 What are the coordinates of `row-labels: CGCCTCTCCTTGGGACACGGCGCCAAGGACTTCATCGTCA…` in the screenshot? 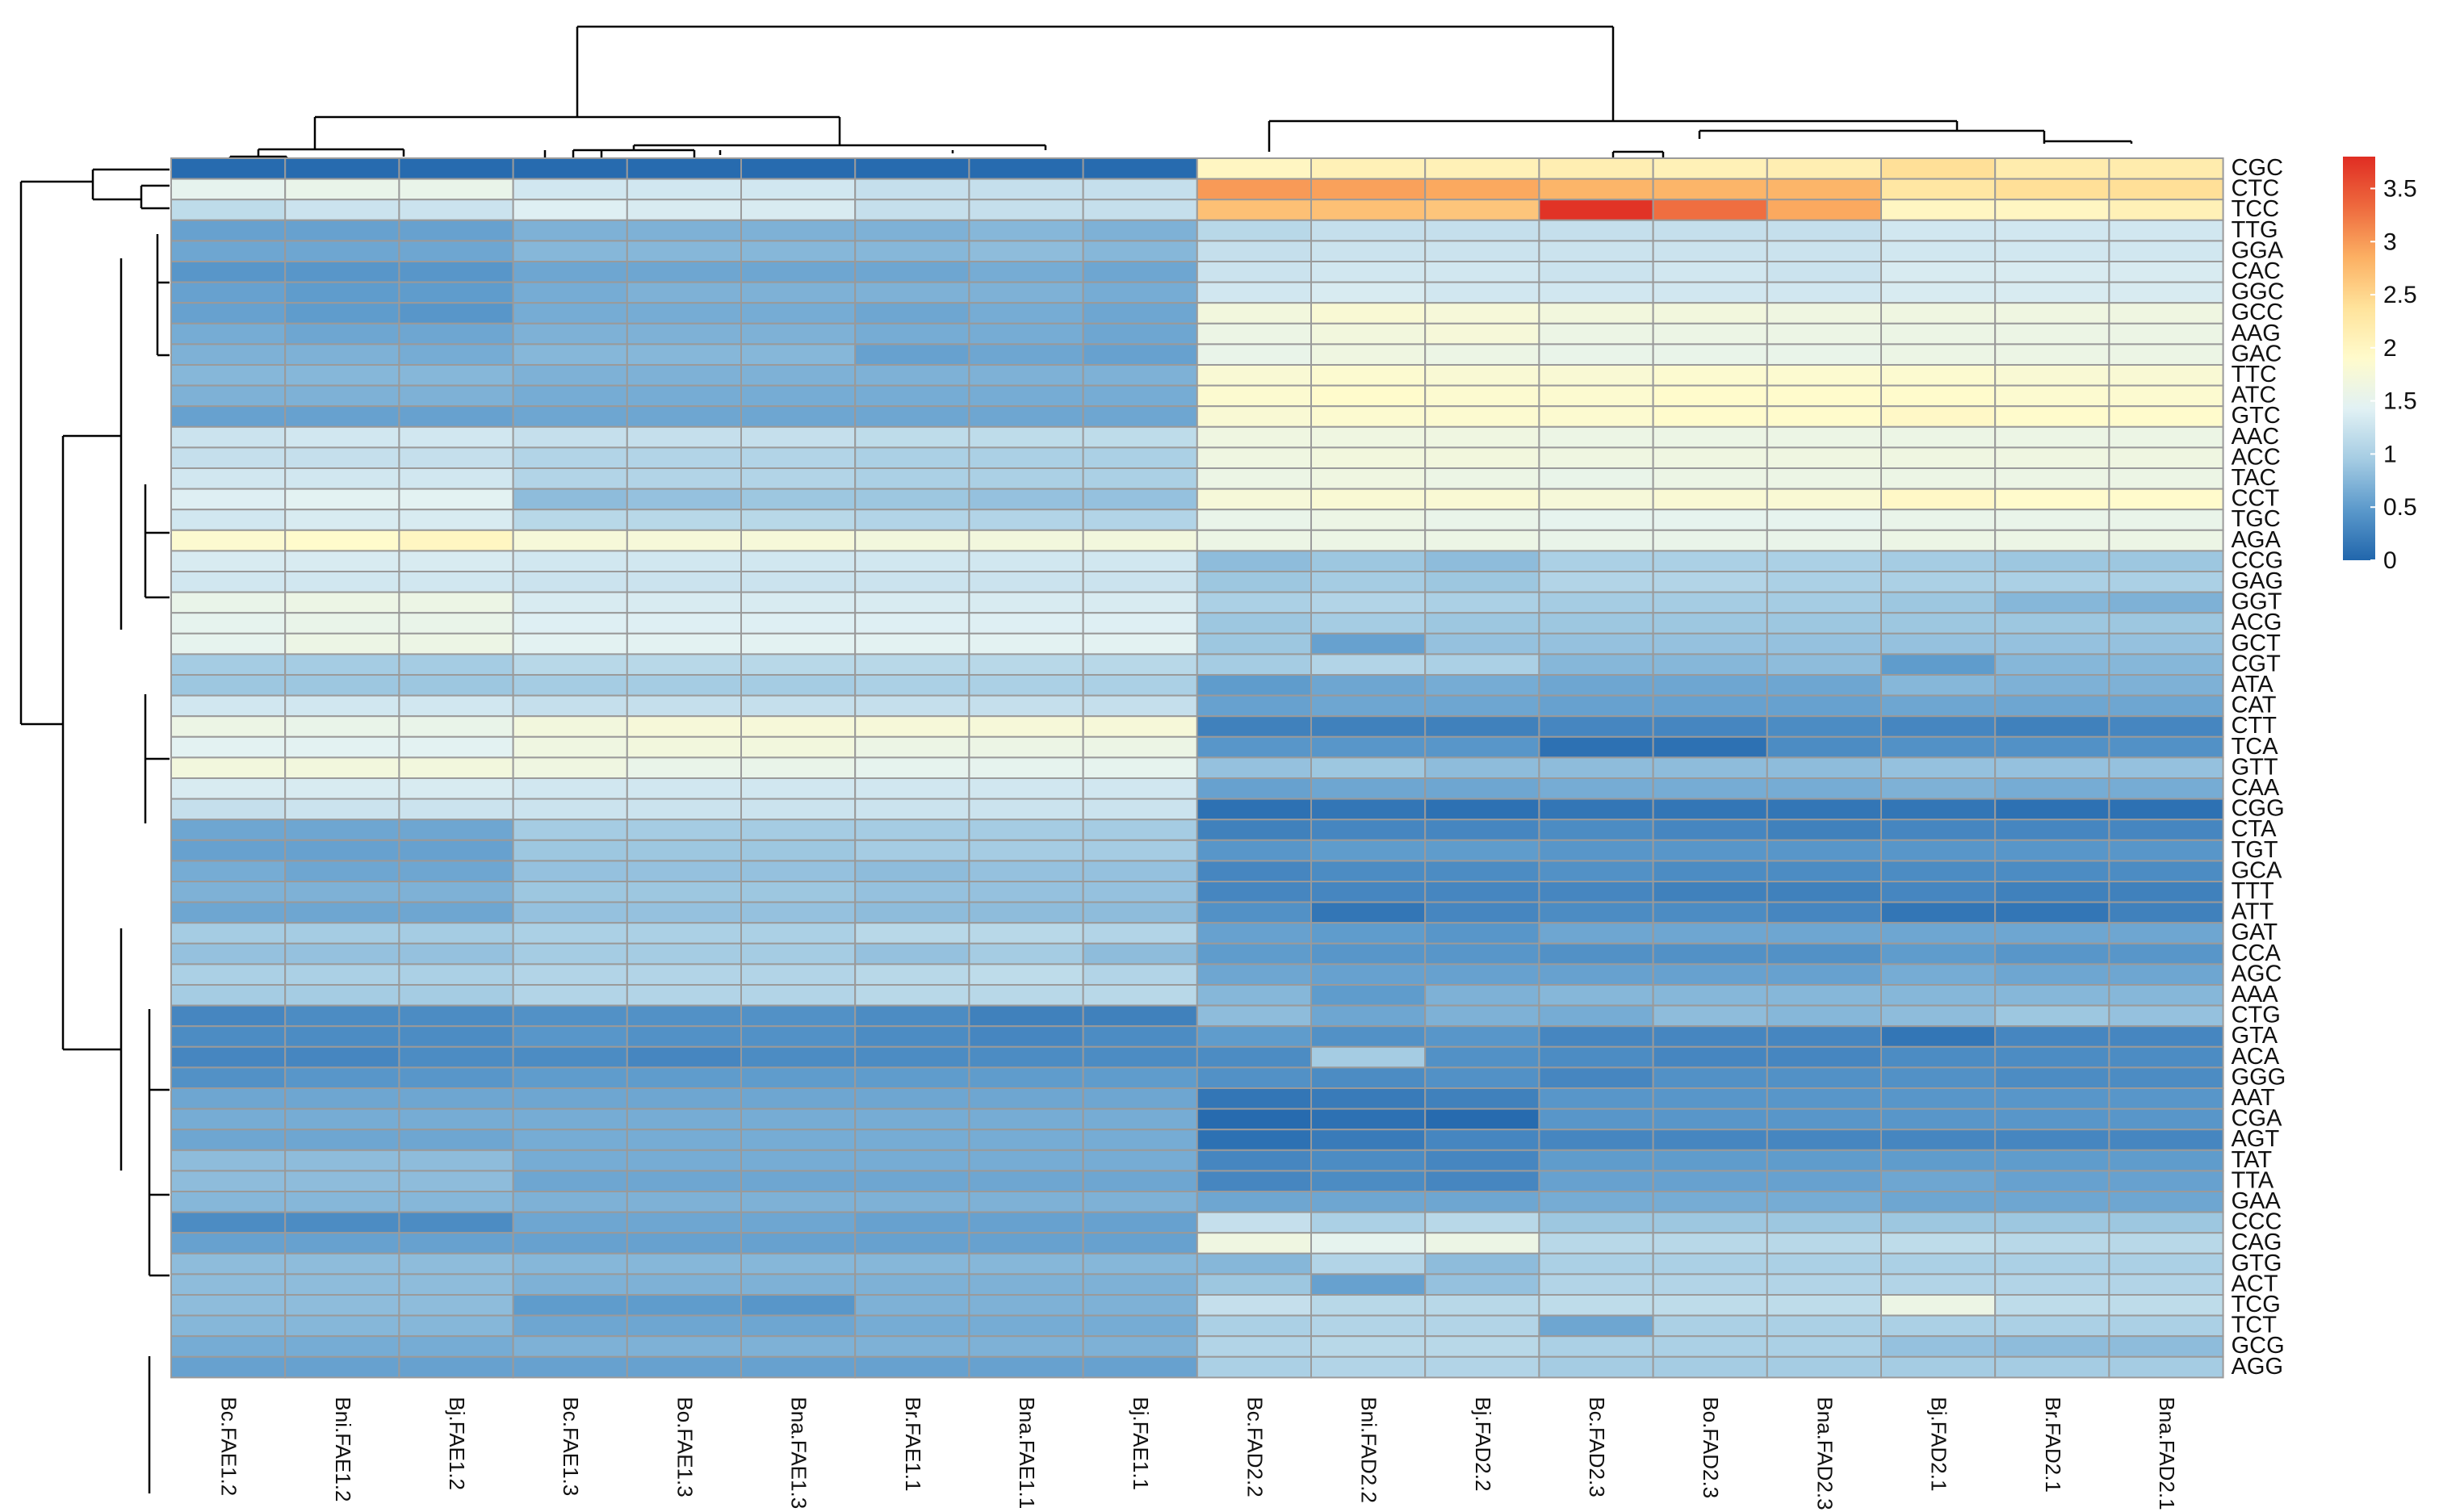 It's located at (2259, 767).